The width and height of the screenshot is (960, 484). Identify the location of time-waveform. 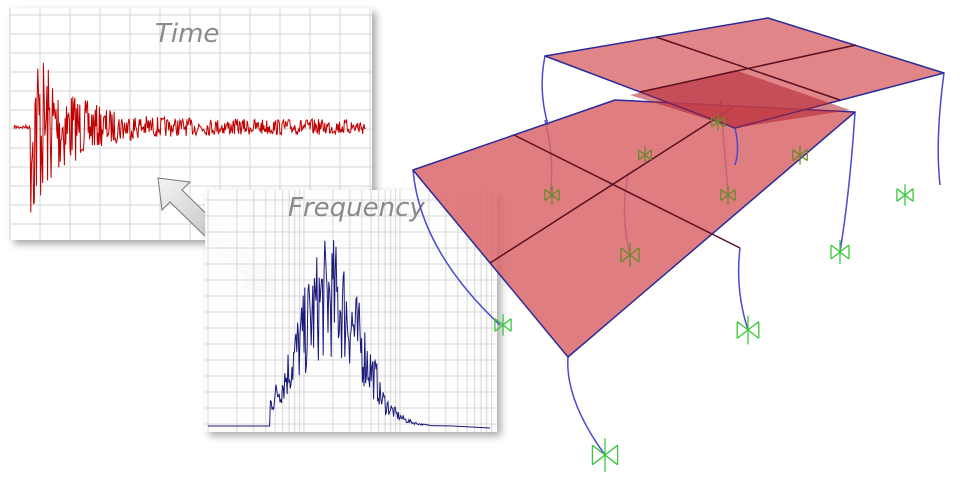
(189, 137).